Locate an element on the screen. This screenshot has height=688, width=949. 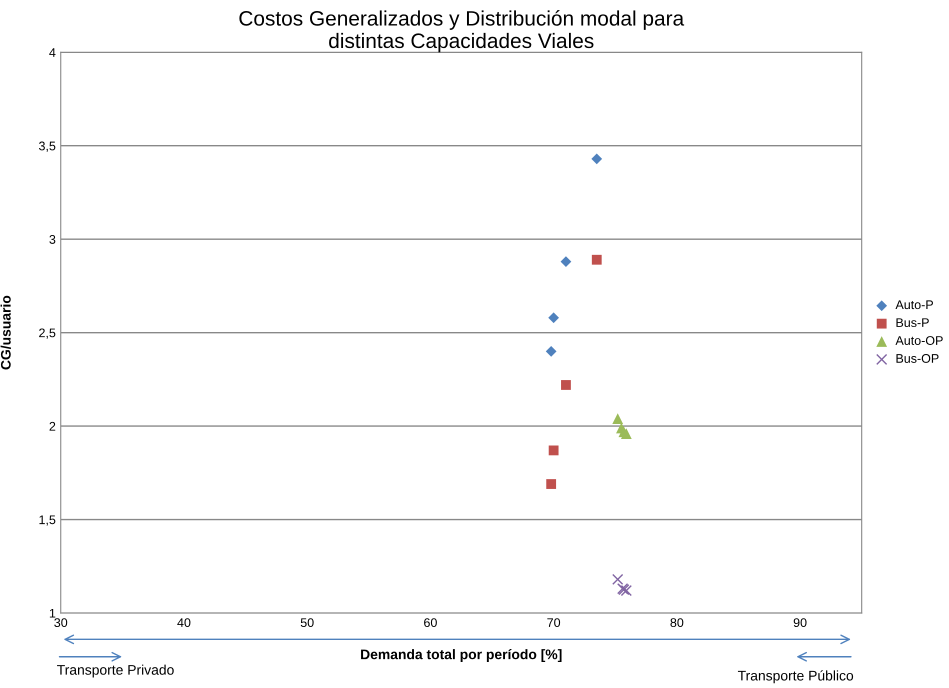
legend-label: Auto-OP is located at coordinates (919, 340).